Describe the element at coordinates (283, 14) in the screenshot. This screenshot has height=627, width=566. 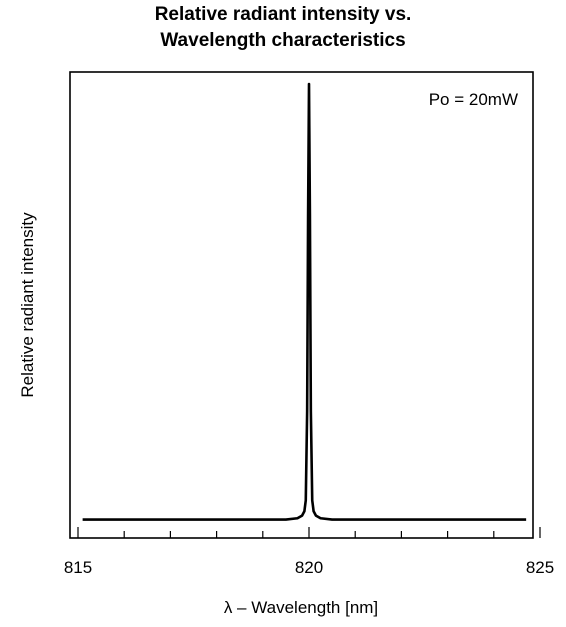
I see `chart-title-line-1: Relative radiant intensity vs.` at that location.